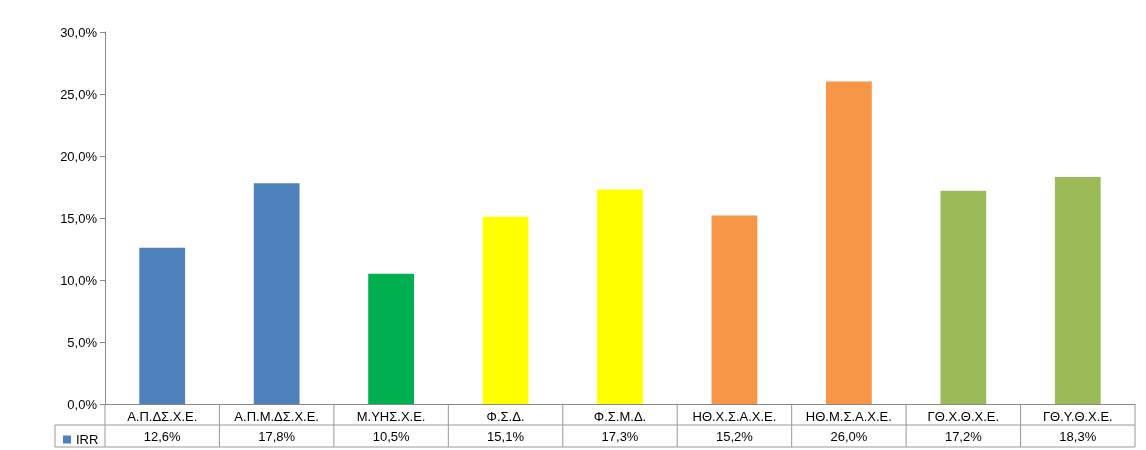 The width and height of the screenshot is (1146, 450). What do you see at coordinates (391, 436) in the screenshot?
I see `data-label: 10,5%` at bounding box center [391, 436].